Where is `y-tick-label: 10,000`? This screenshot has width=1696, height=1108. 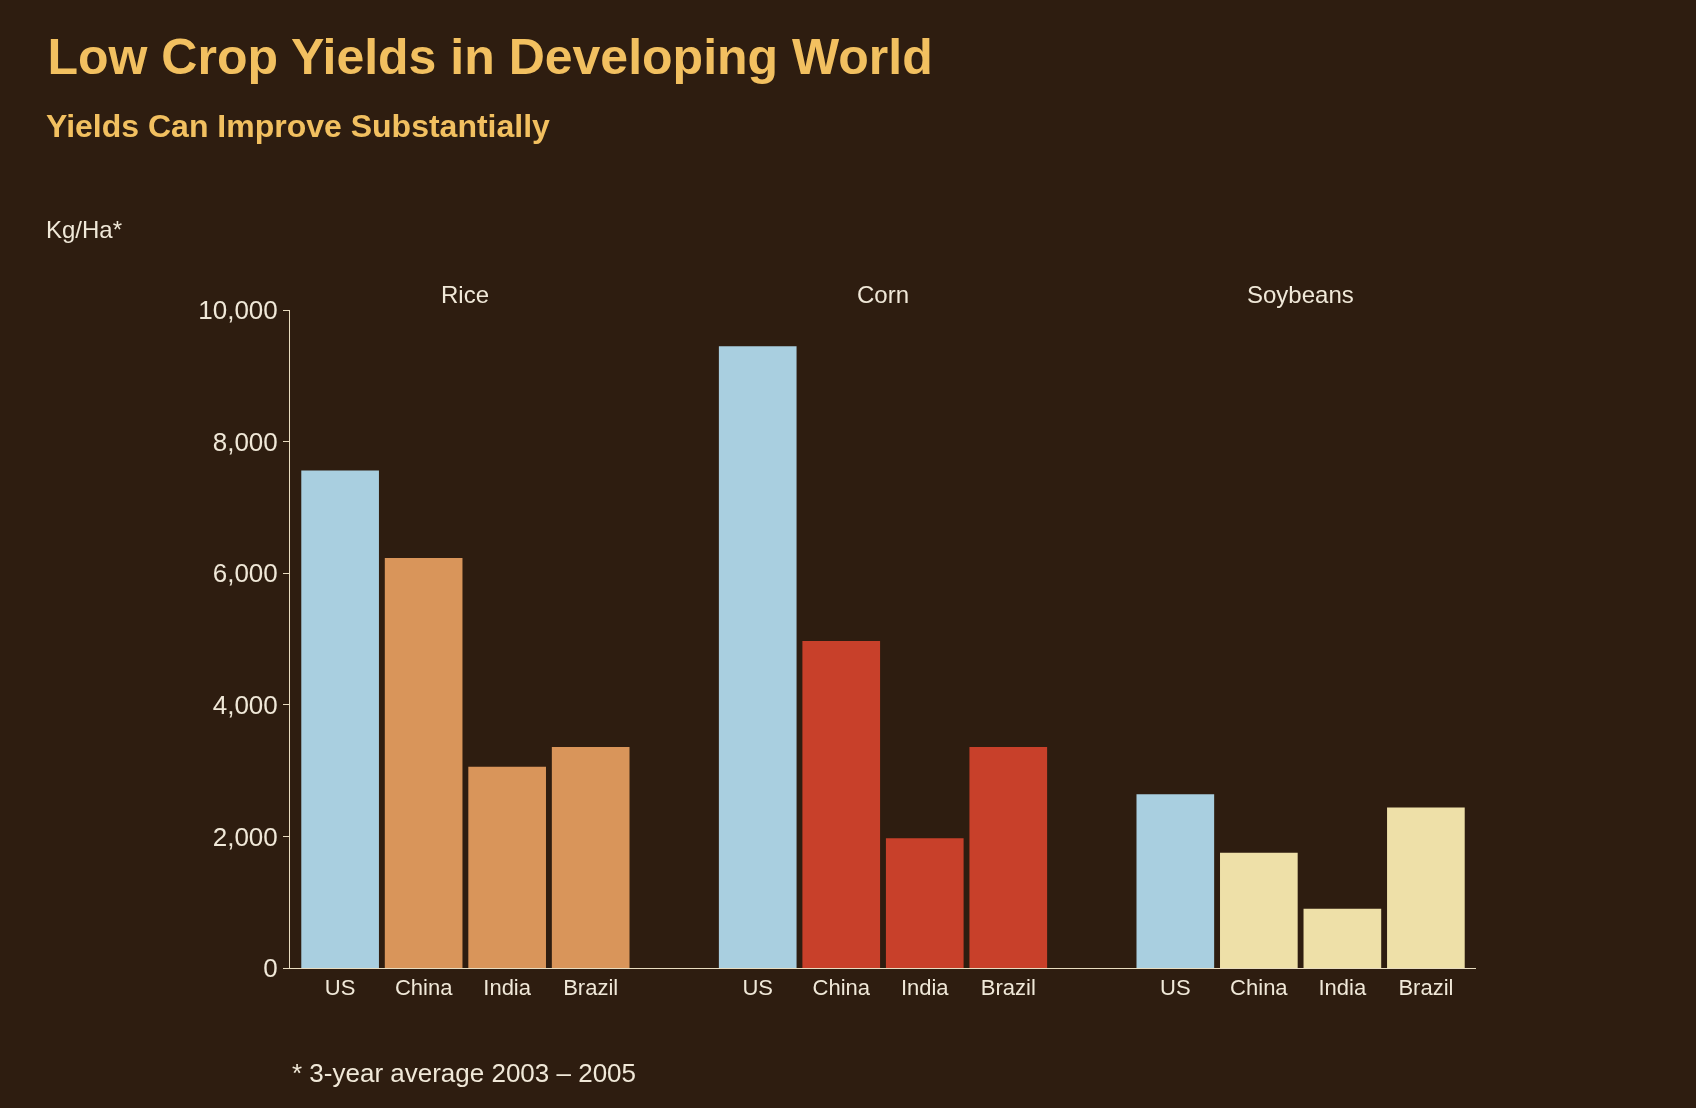 y-tick-label: 10,000 is located at coordinates (238, 310).